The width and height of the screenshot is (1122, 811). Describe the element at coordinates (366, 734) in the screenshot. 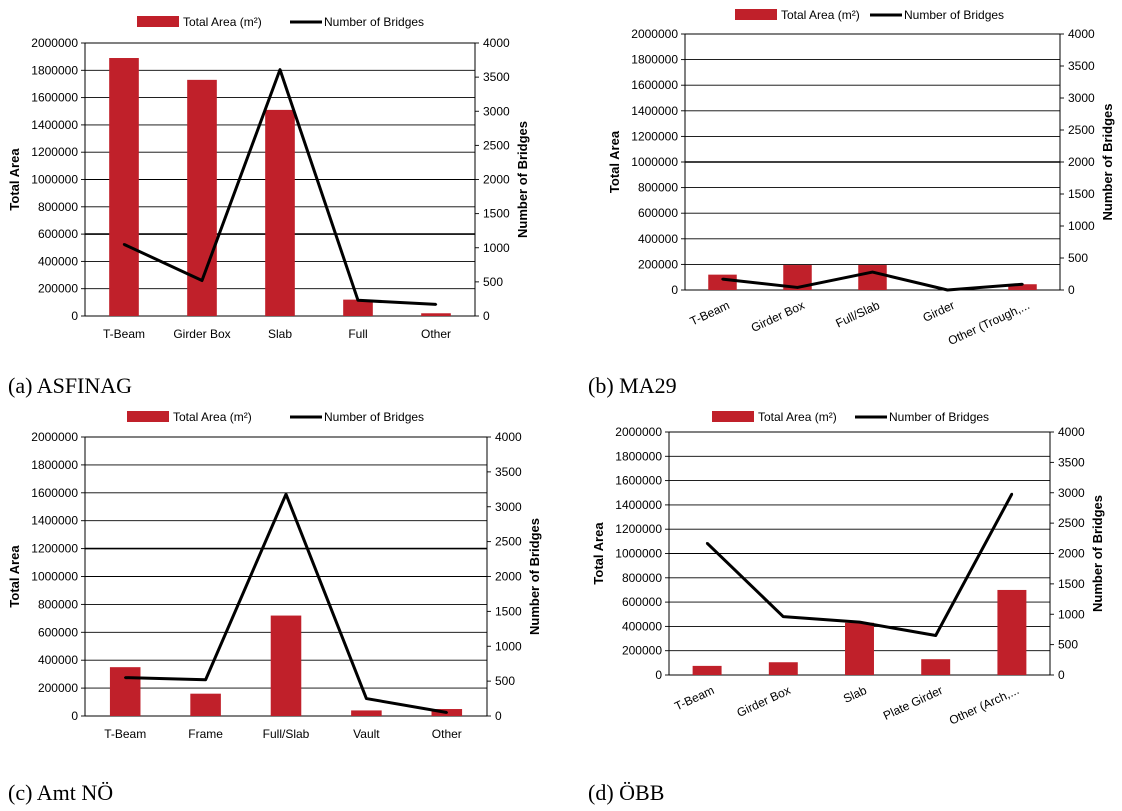

I see `x-tick-label: Vault` at that location.